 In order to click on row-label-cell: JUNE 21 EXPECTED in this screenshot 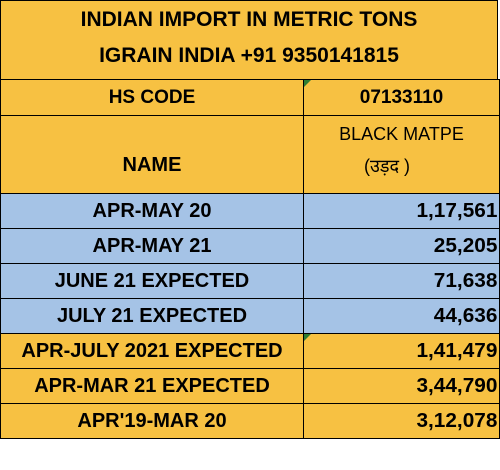, I will do `click(152, 281)`.